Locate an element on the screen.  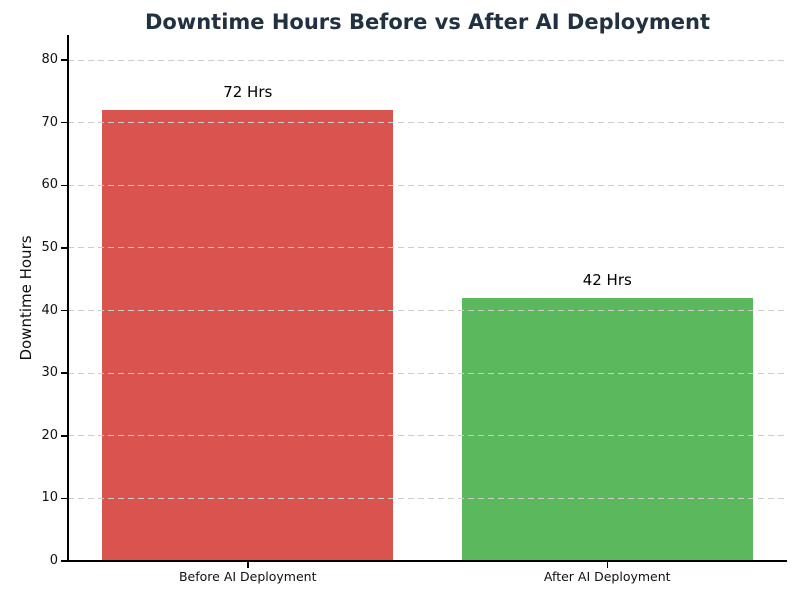
y-tick-label: 30 is located at coordinates (49, 373).